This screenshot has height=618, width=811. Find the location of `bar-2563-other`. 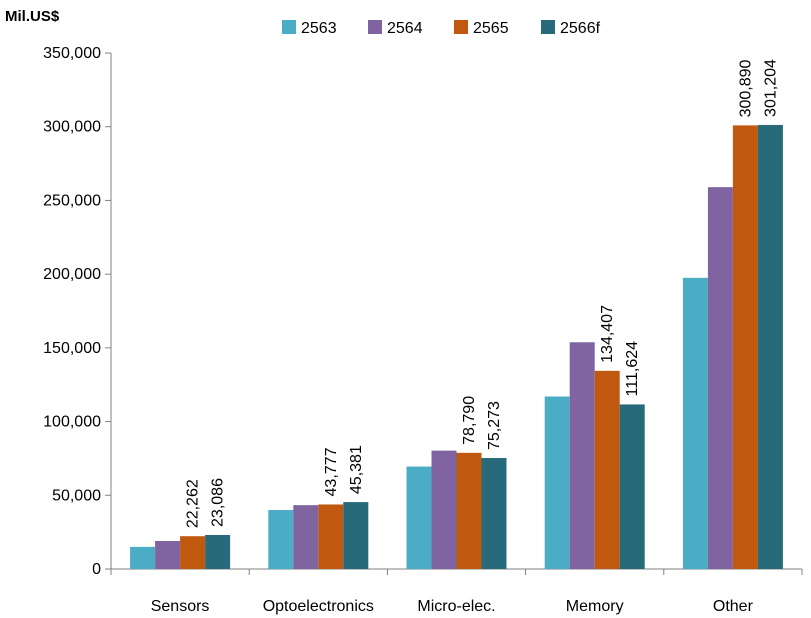

bar-2563-other is located at coordinates (695, 423).